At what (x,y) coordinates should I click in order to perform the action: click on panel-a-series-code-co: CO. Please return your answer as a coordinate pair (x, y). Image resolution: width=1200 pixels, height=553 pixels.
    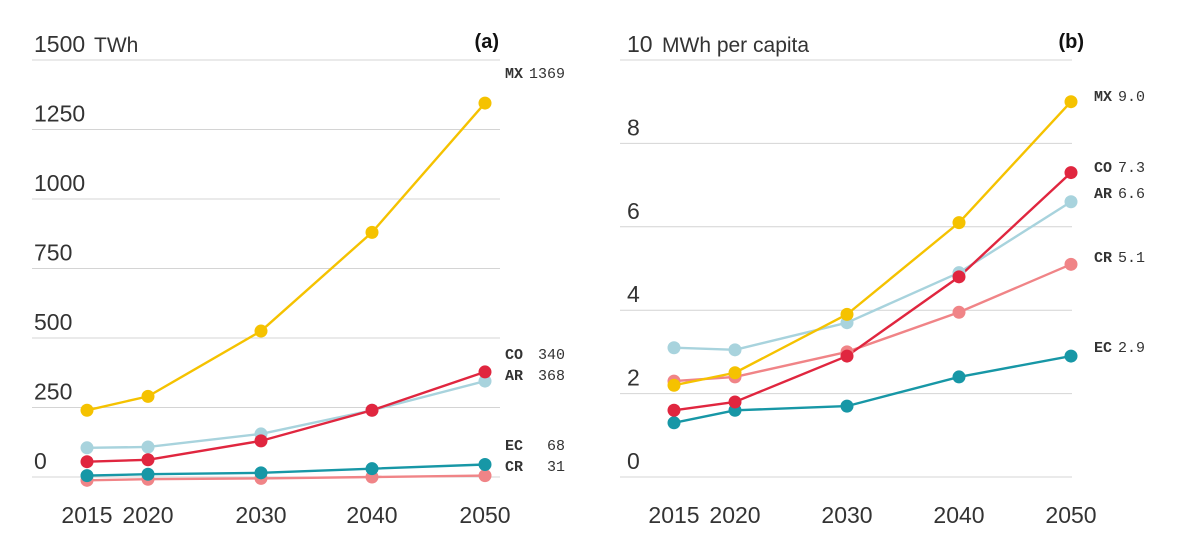
    Looking at the image, I should click on (514, 355).